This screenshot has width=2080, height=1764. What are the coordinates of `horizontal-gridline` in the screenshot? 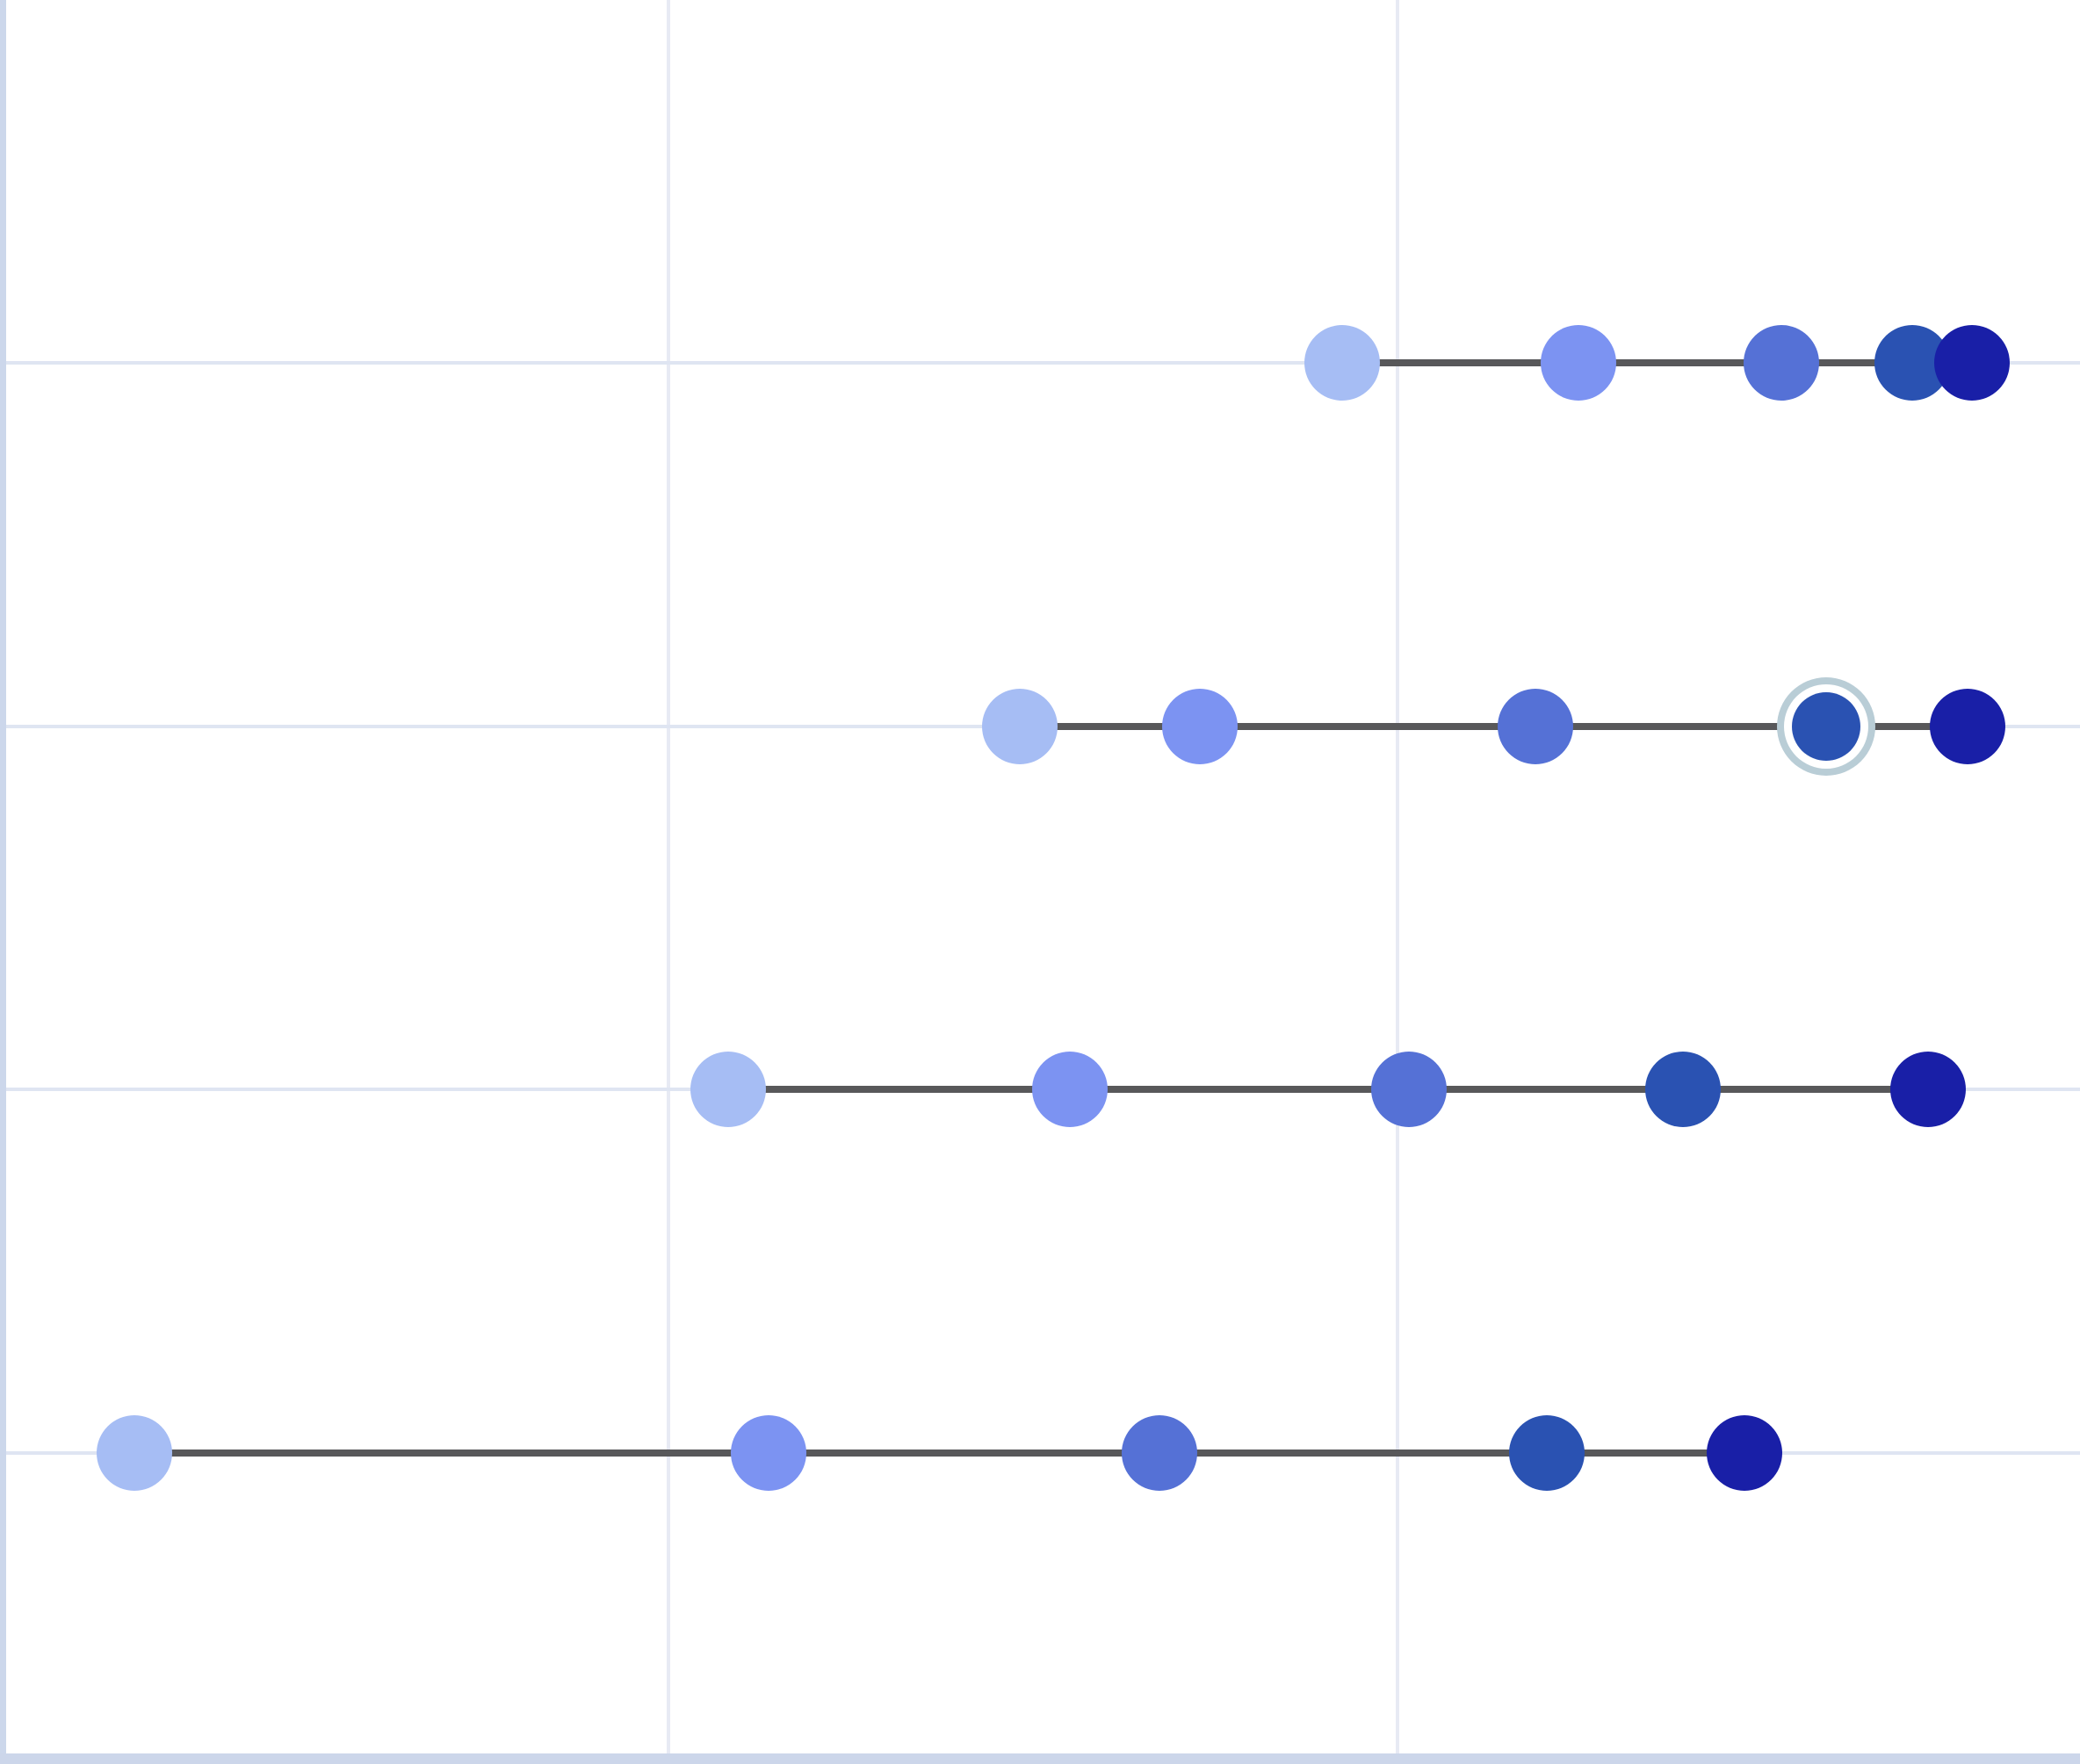 It's located at (1040, 363).